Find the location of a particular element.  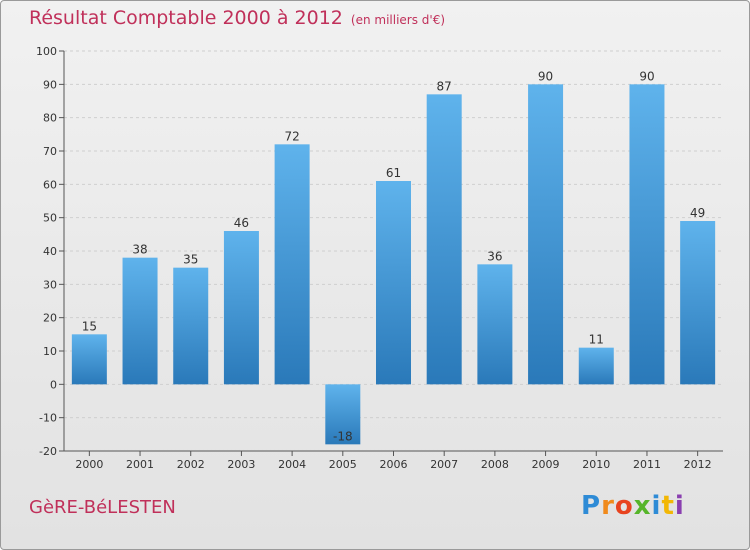

x-tick-label: 2009 is located at coordinates (546, 464).